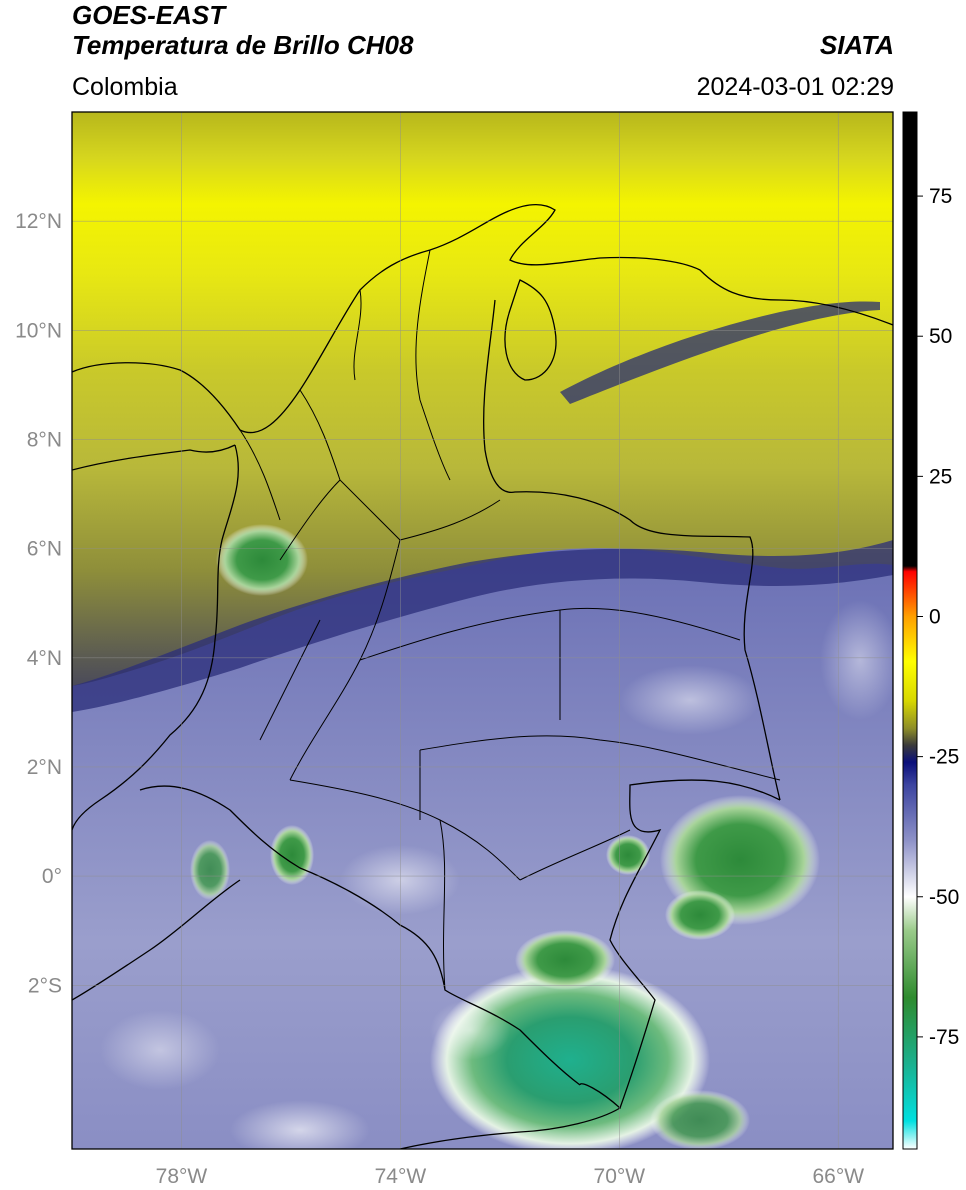  What do you see at coordinates (935, 616) in the screenshot?
I see `colorbar-tick-label: 0` at bounding box center [935, 616].